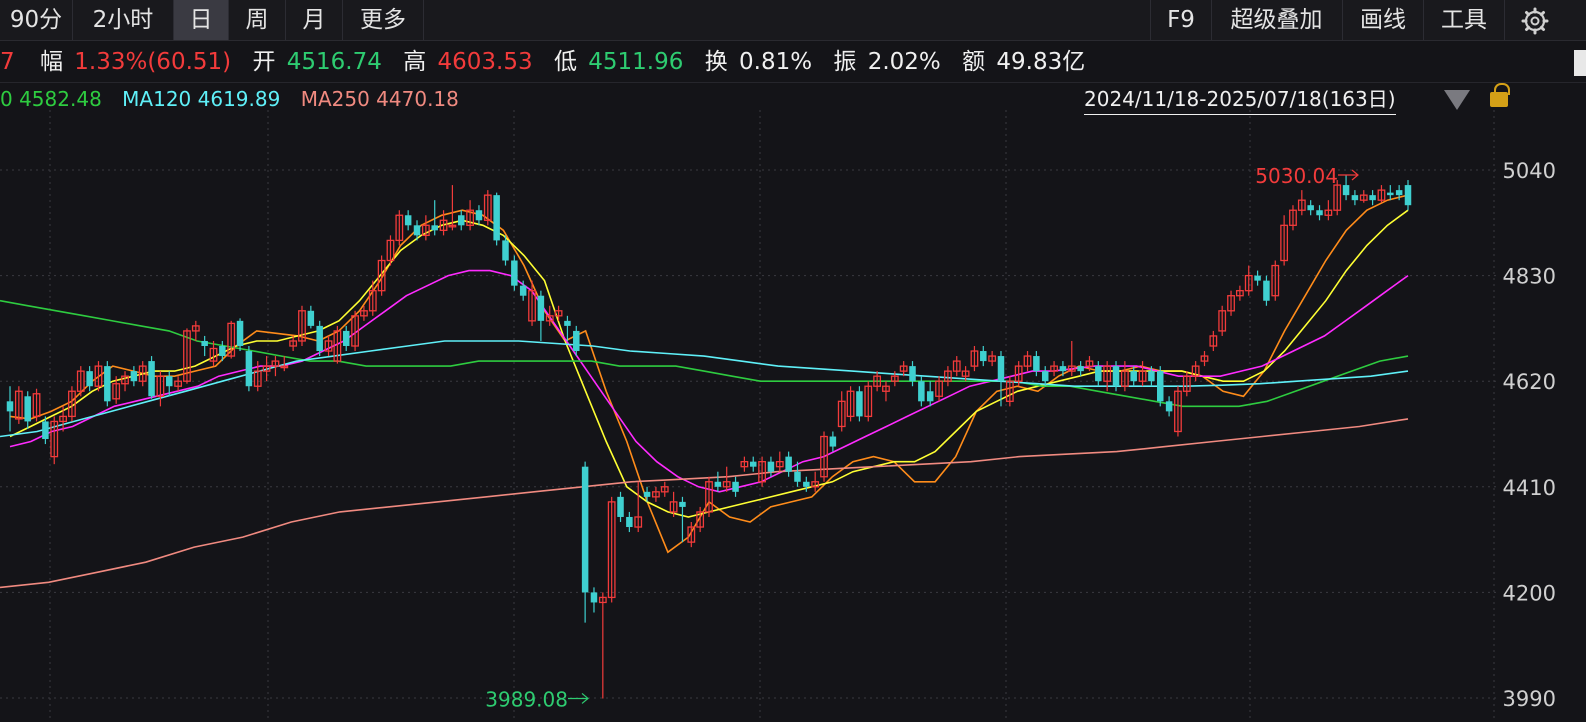 The image size is (1586, 722). What do you see at coordinates (793, 82) in the screenshot?
I see `header-separator` at bounding box center [793, 82].